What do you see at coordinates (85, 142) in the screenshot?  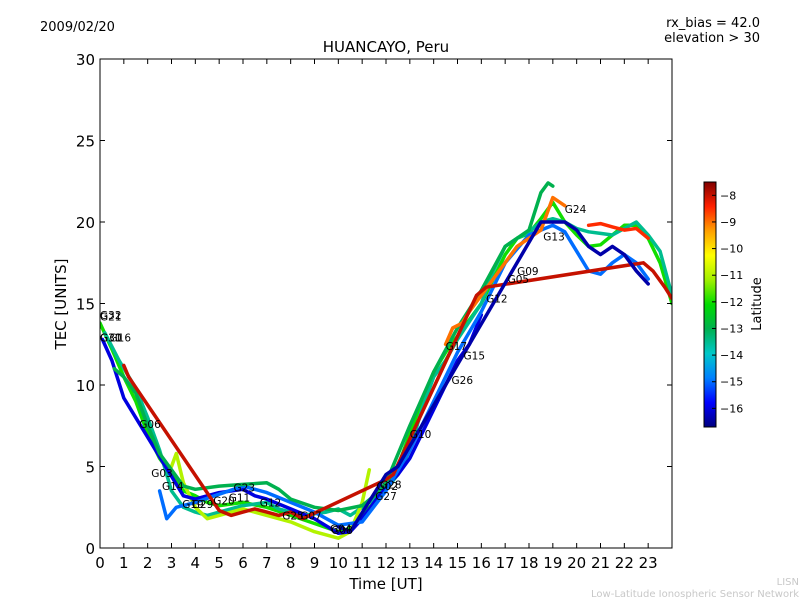 I see `y-tick-label: 25` at bounding box center [85, 142].